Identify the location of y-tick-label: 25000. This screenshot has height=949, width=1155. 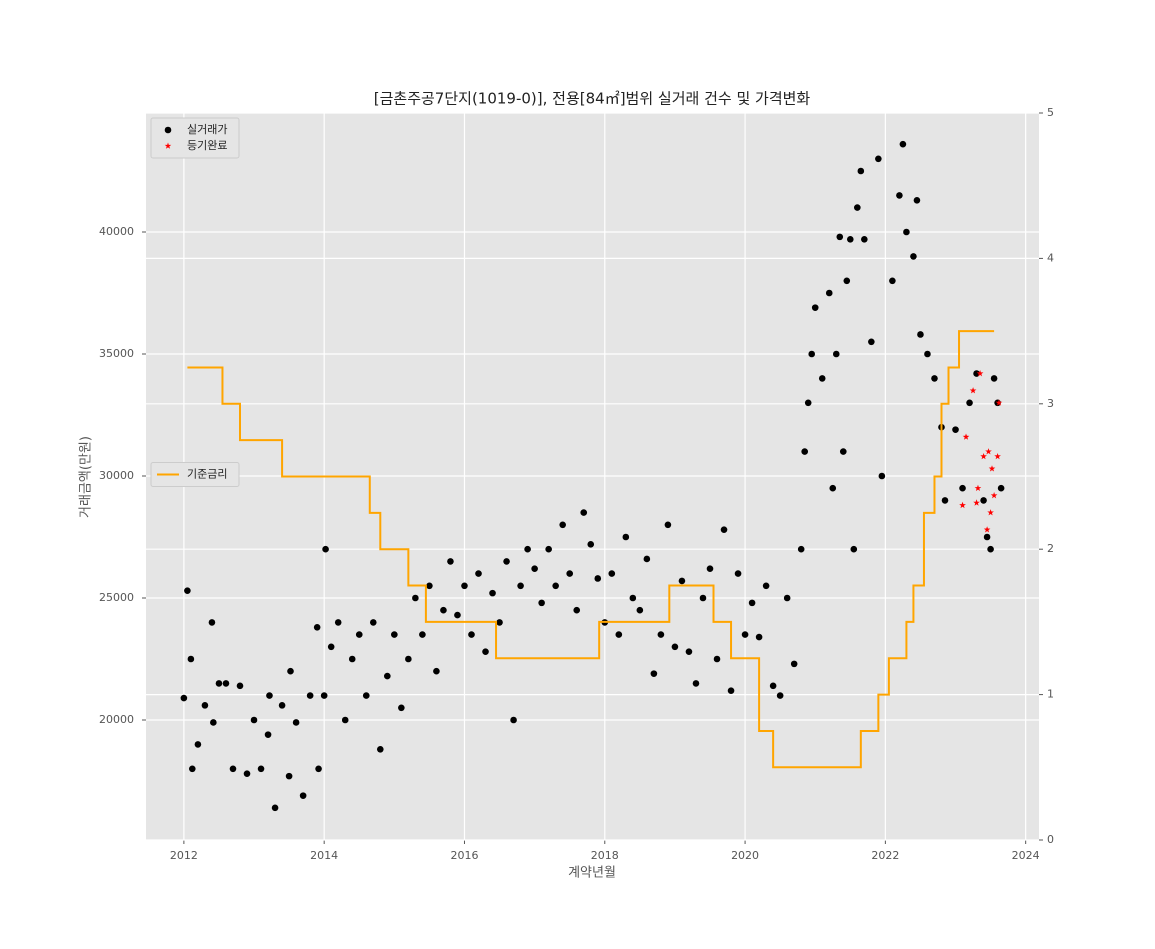
(116, 597).